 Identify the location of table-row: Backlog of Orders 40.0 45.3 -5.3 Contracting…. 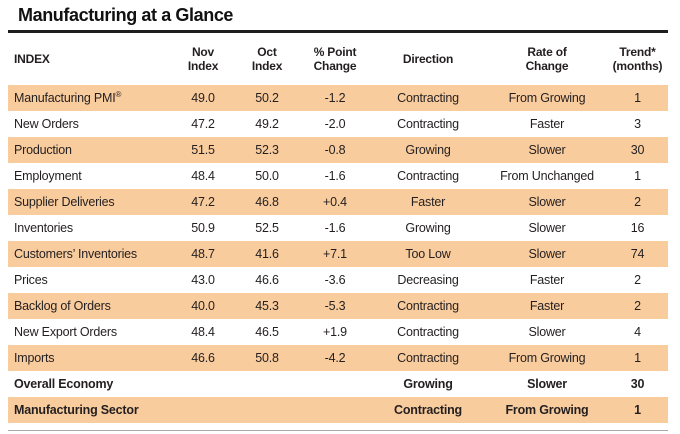
(338, 306).